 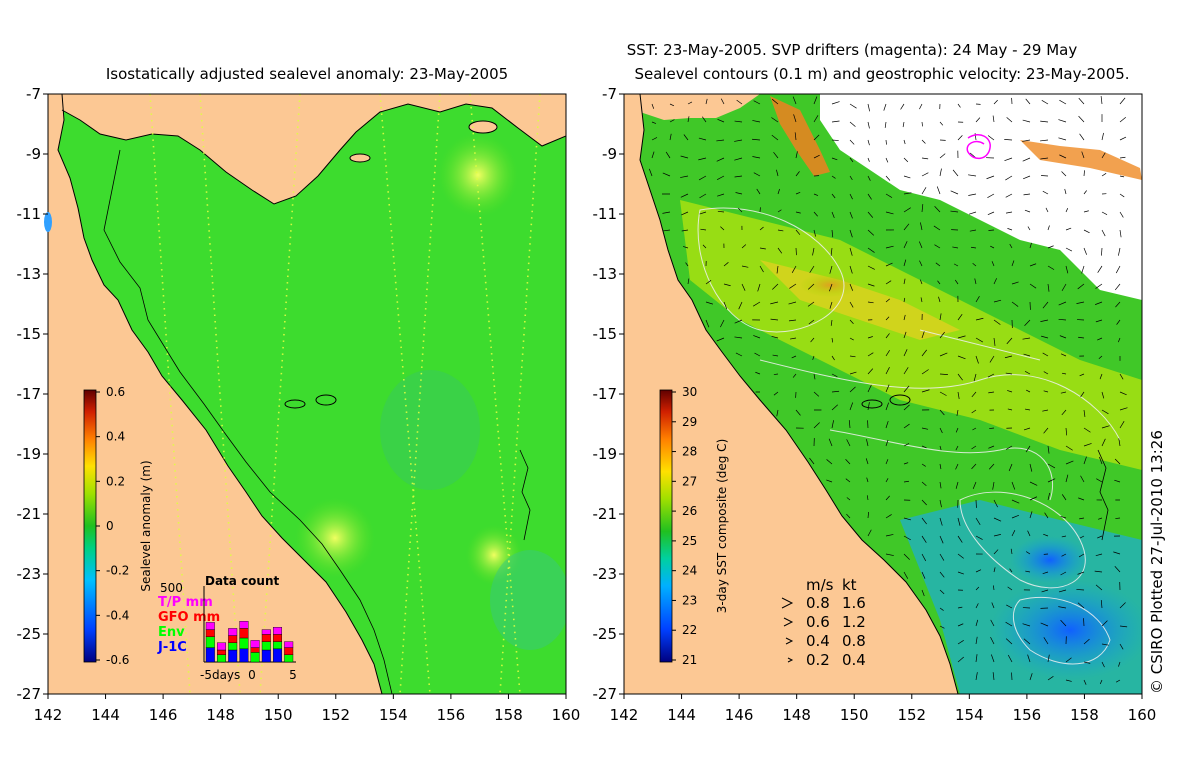 I want to click on sst-colorbar-tick-label: 29, so click(x=689, y=422).